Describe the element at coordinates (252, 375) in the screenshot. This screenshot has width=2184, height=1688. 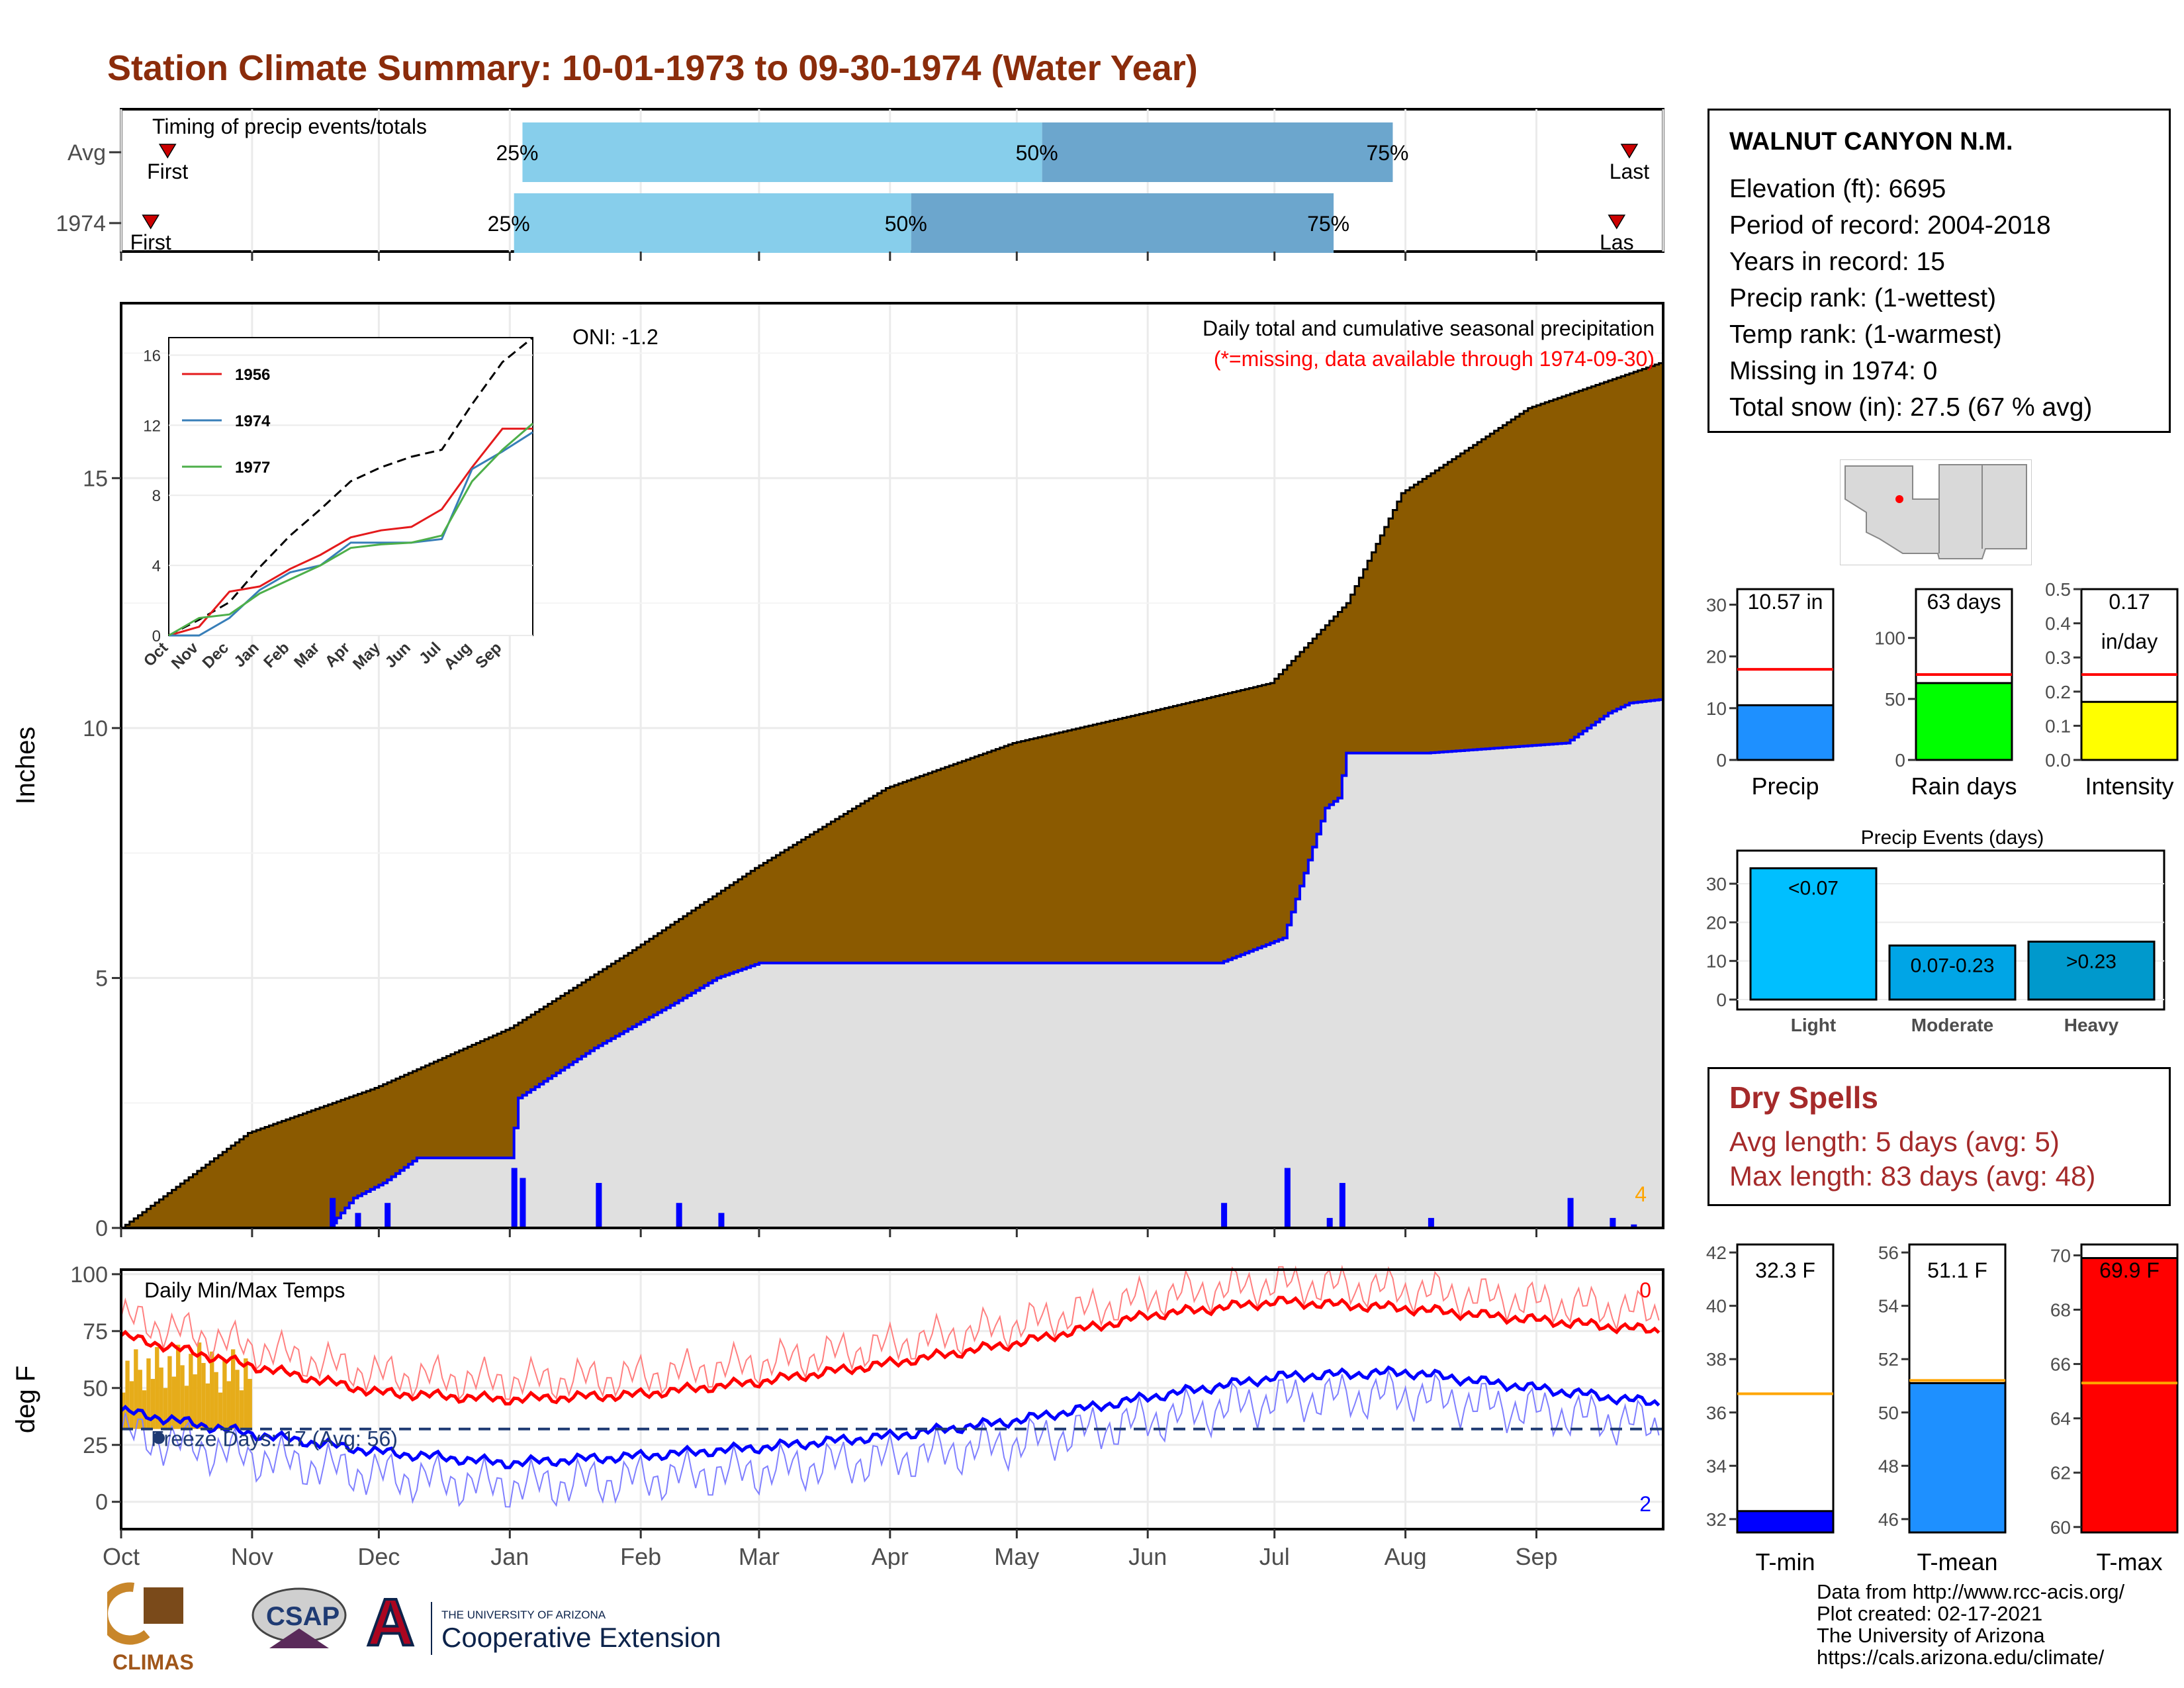
I see `inset-legend-label: 1956` at that location.